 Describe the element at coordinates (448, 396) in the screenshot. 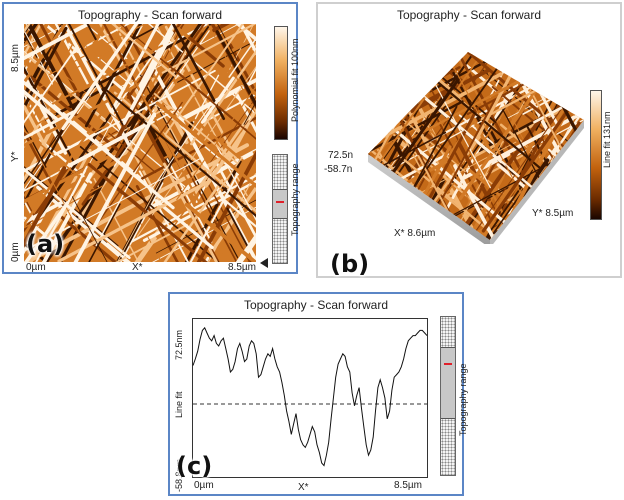

I see `topography-range-slider-c` at that location.